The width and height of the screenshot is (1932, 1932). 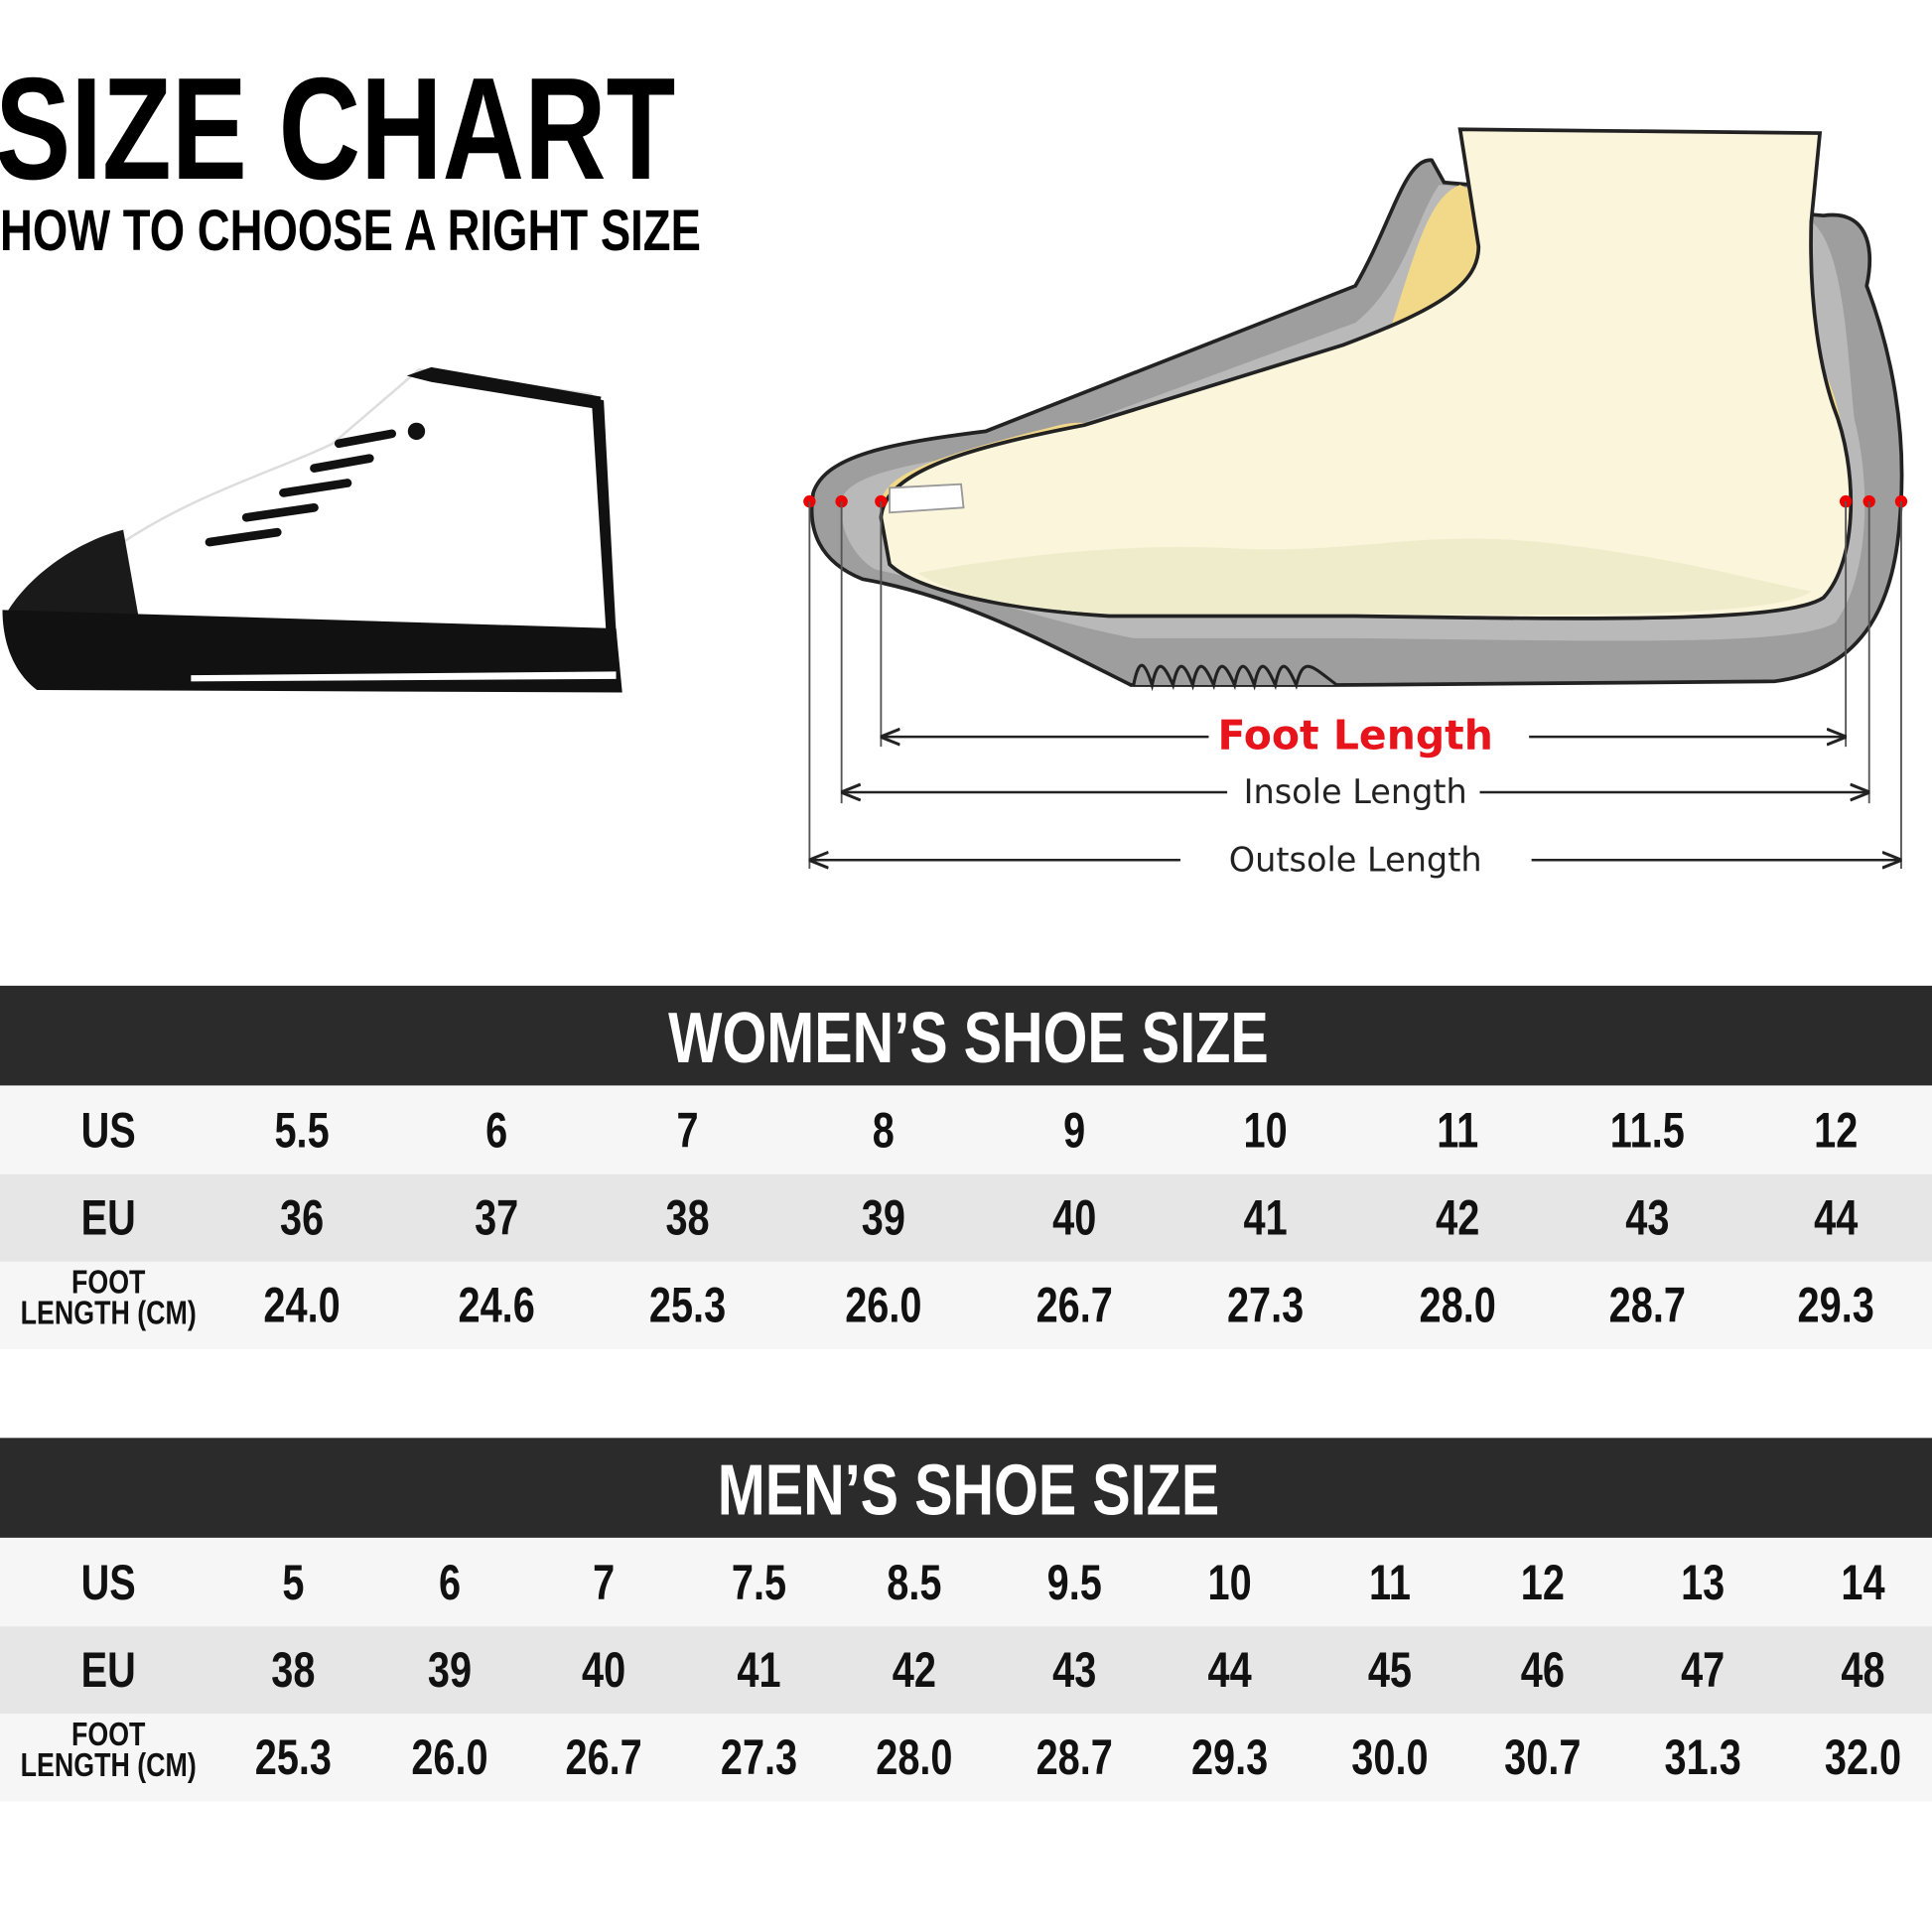 What do you see at coordinates (1542, 1757) in the screenshot?
I see `table-cell: 30.7` at bounding box center [1542, 1757].